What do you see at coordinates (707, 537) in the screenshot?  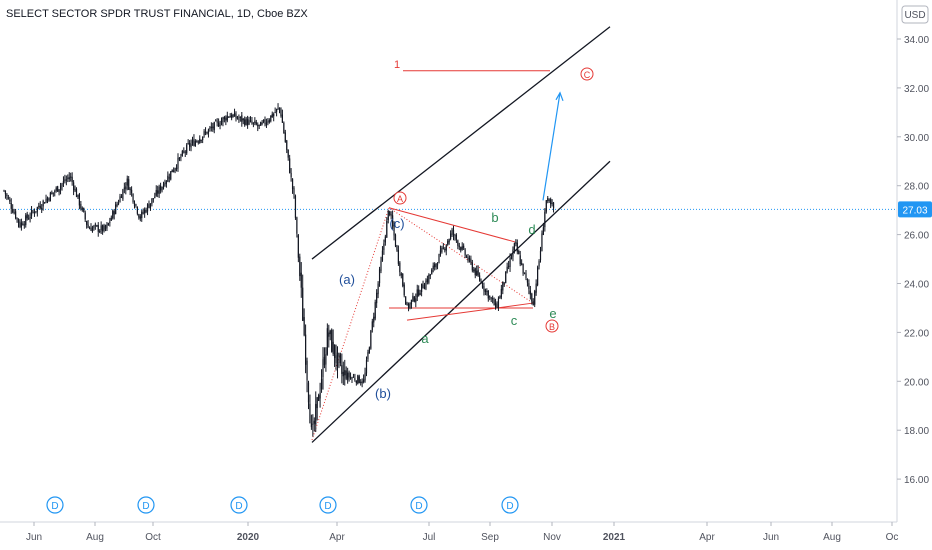 I see `x-tick-label: Apr` at bounding box center [707, 537].